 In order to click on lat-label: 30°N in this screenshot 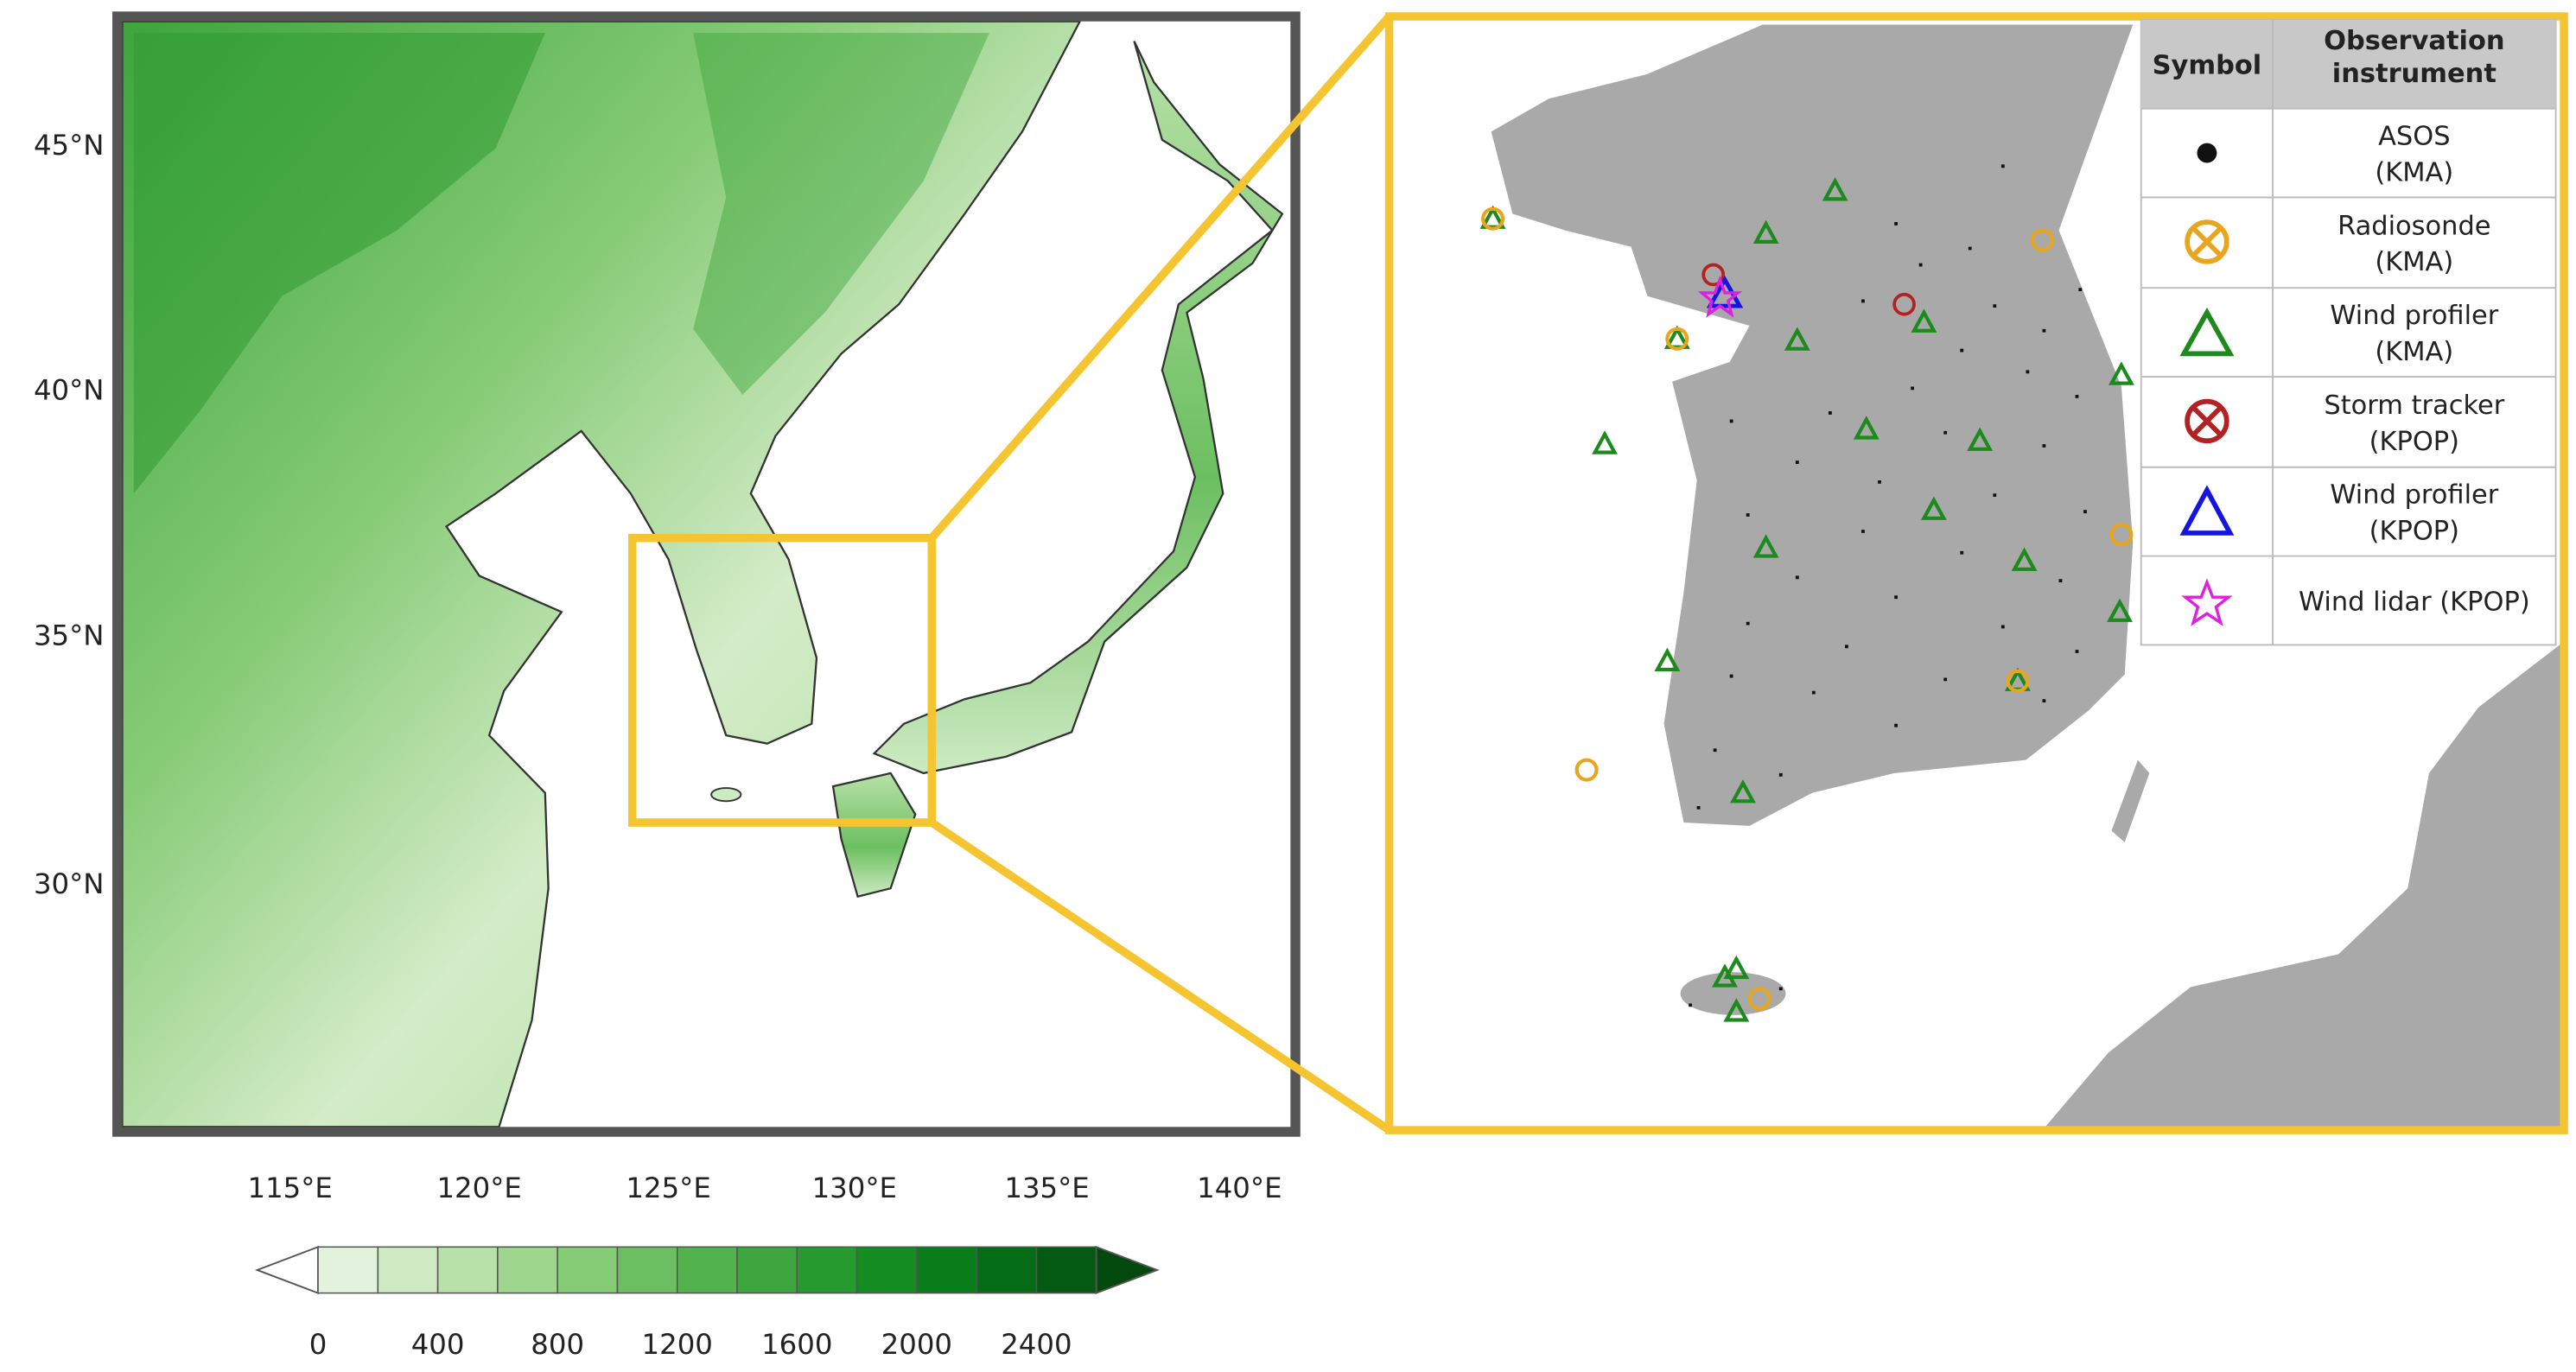, I will do `click(70, 883)`.